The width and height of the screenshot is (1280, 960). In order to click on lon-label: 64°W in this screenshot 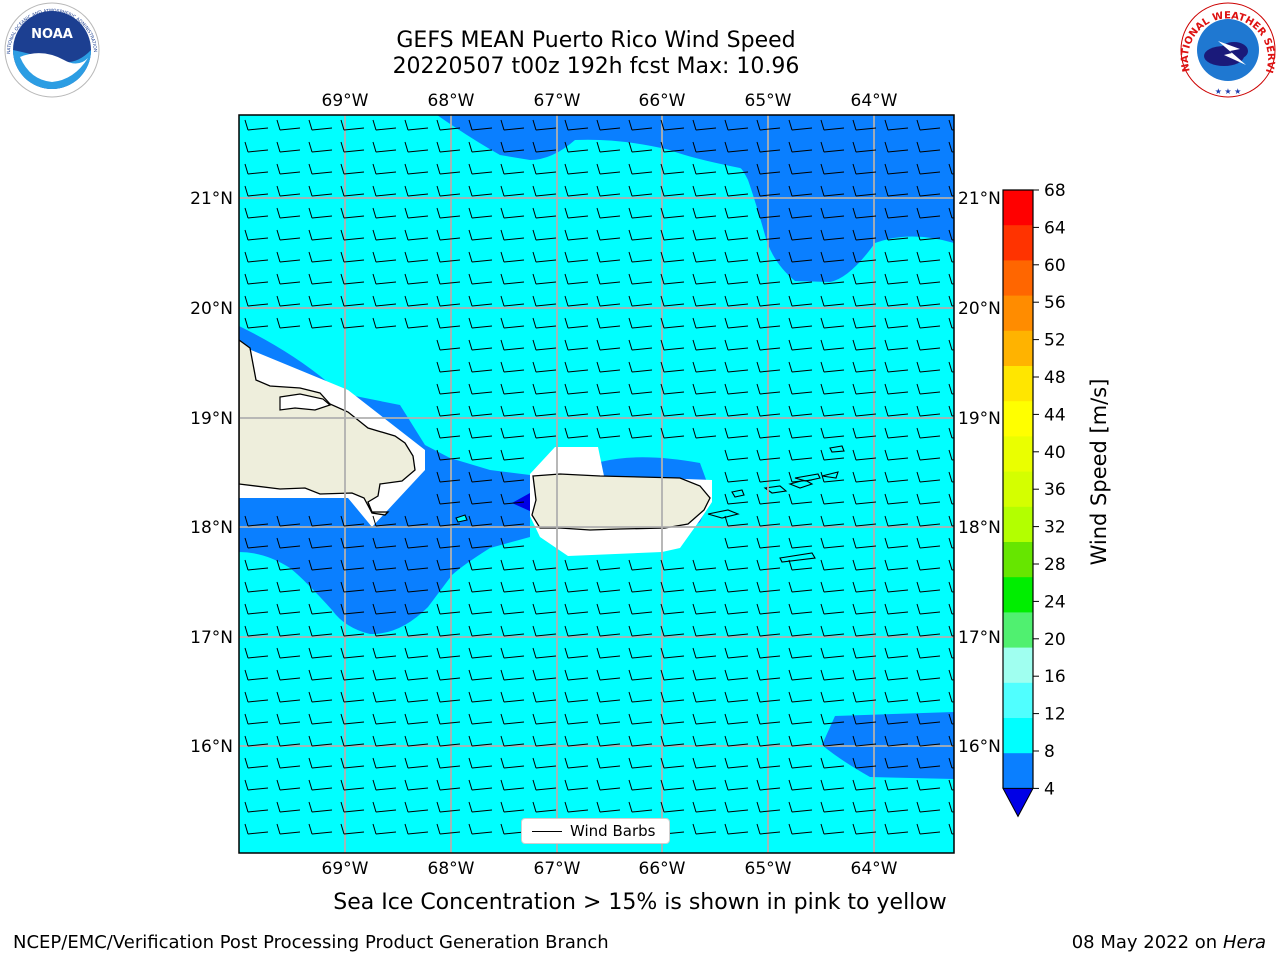, I will do `click(874, 101)`.